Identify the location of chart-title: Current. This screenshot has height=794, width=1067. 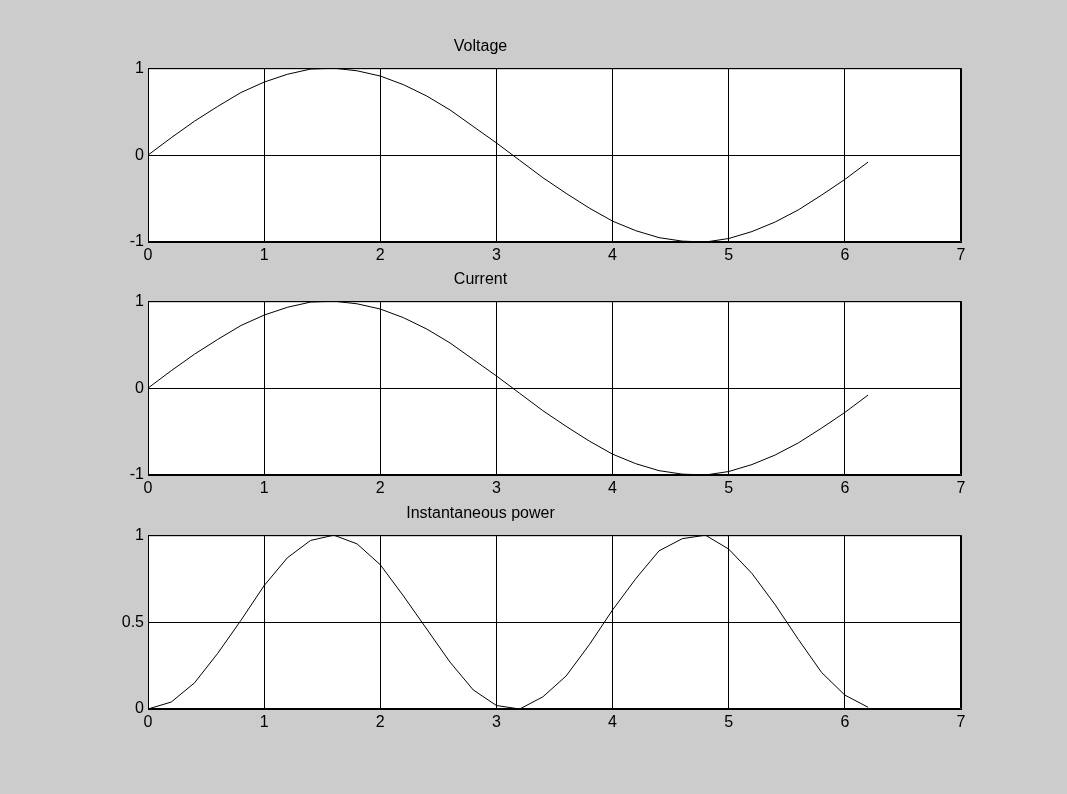
(480, 279).